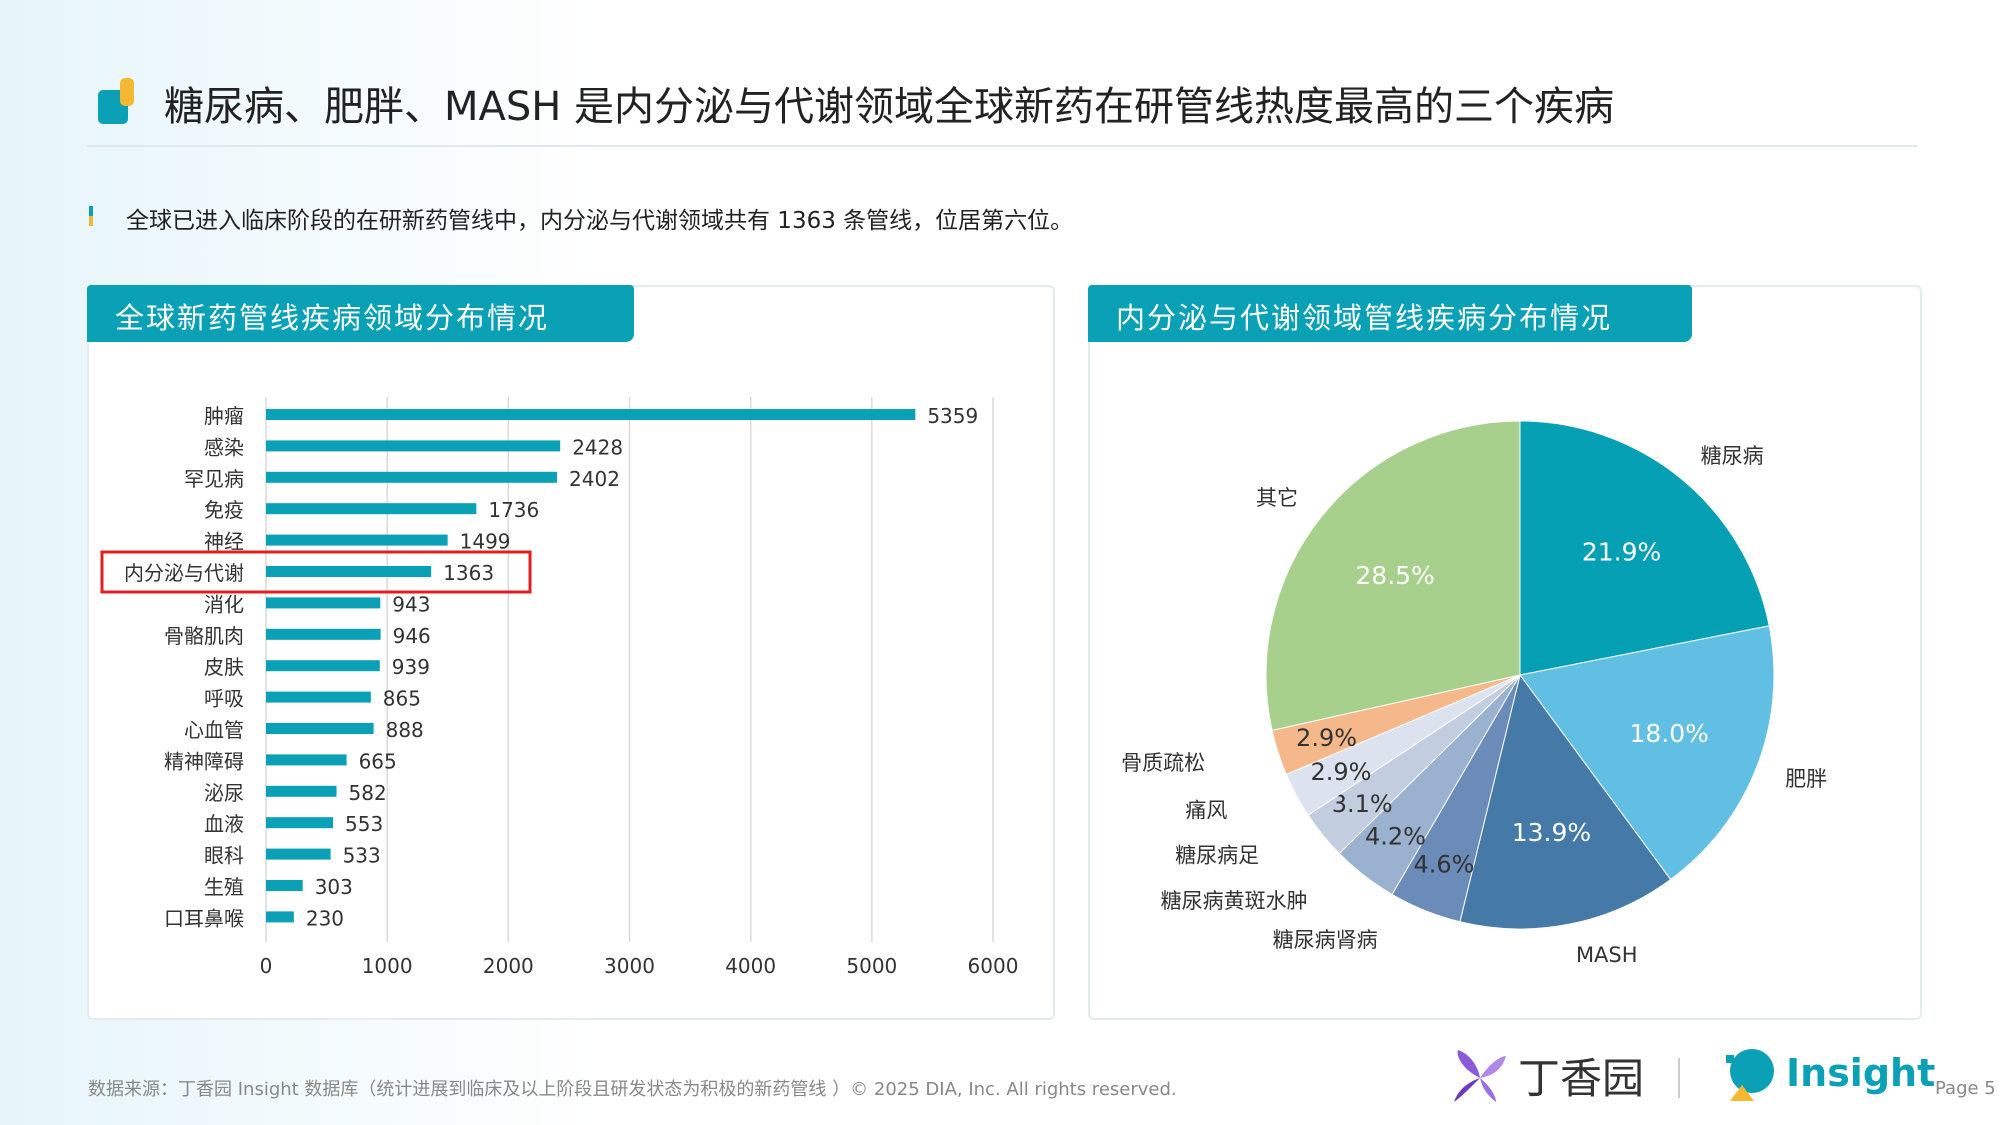 This screenshot has height=1125, width=2000. Describe the element at coordinates (204, 761) in the screenshot. I see `category-label: 精神障碍` at that location.